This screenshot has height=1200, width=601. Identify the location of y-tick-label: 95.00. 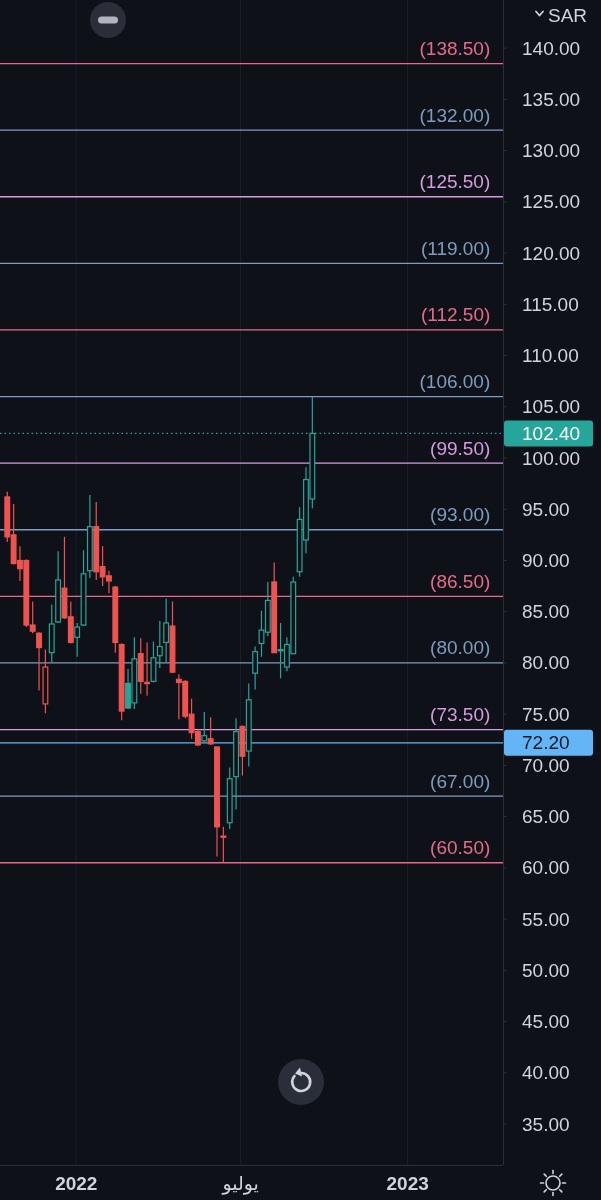
(546, 509).